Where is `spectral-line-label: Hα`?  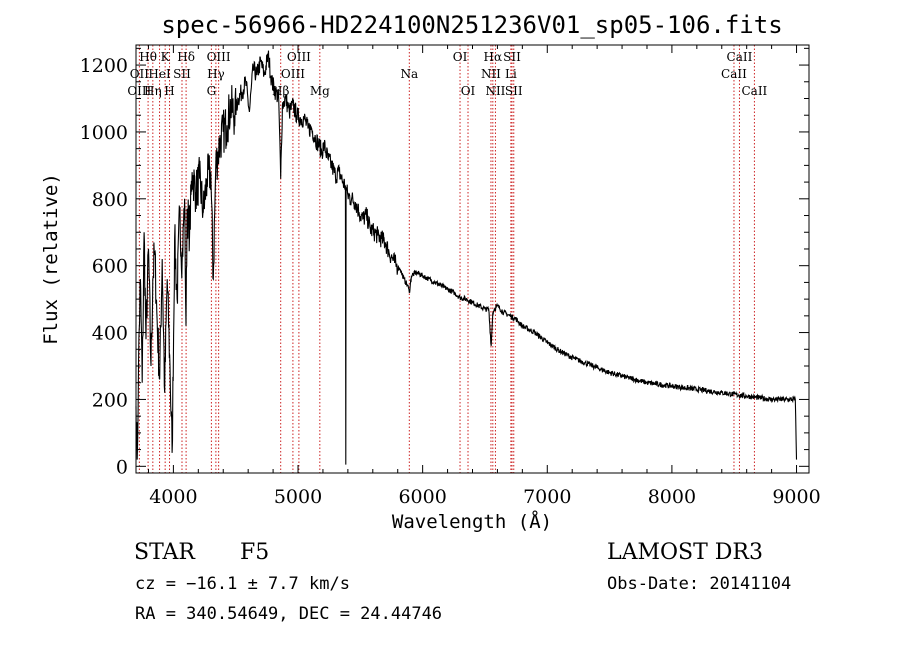 spectral-line-label: Hα is located at coordinates (493, 57).